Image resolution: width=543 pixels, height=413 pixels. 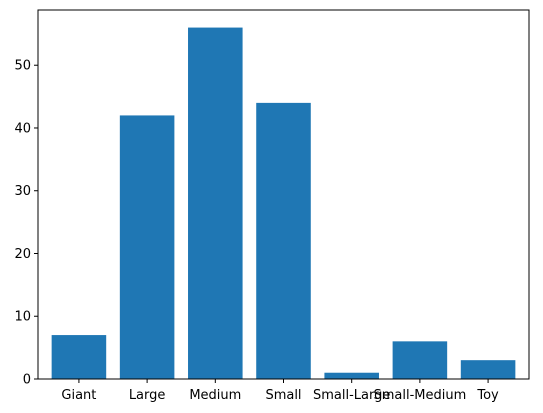 What do you see at coordinates (215, 395) in the screenshot?
I see `x-tick-label: Medium` at bounding box center [215, 395].